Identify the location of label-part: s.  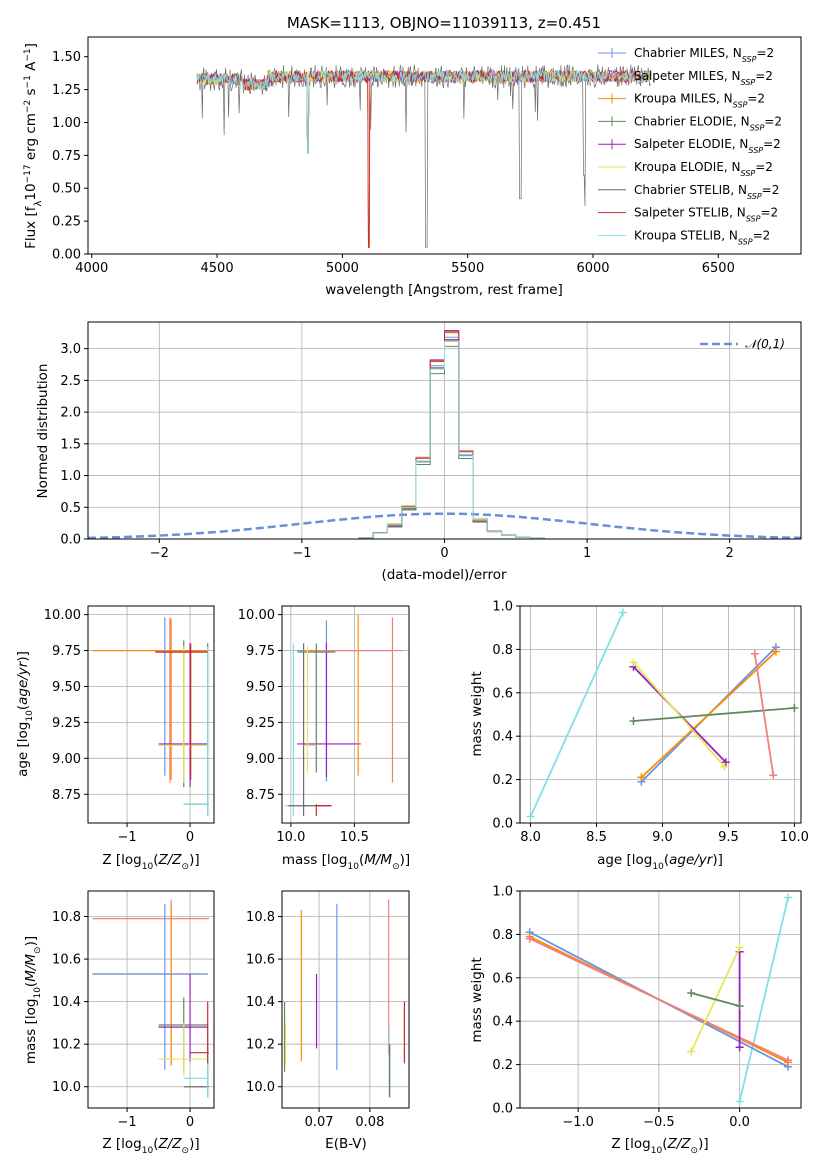
(31, 93).